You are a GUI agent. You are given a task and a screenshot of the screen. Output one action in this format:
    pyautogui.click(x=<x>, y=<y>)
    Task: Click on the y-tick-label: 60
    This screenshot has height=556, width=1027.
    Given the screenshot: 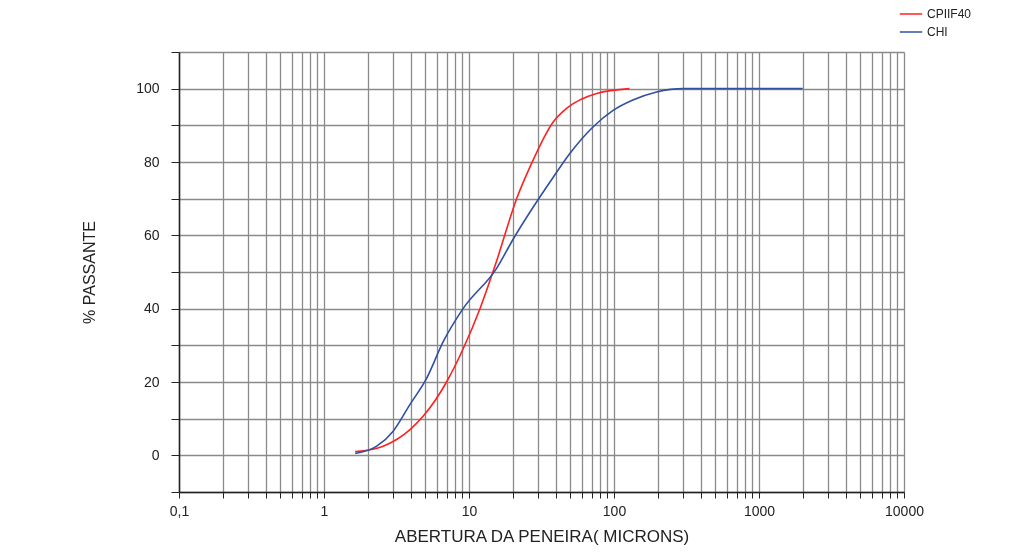 What is the action you would take?
    pyautogui.click(x=151, y=234)
    